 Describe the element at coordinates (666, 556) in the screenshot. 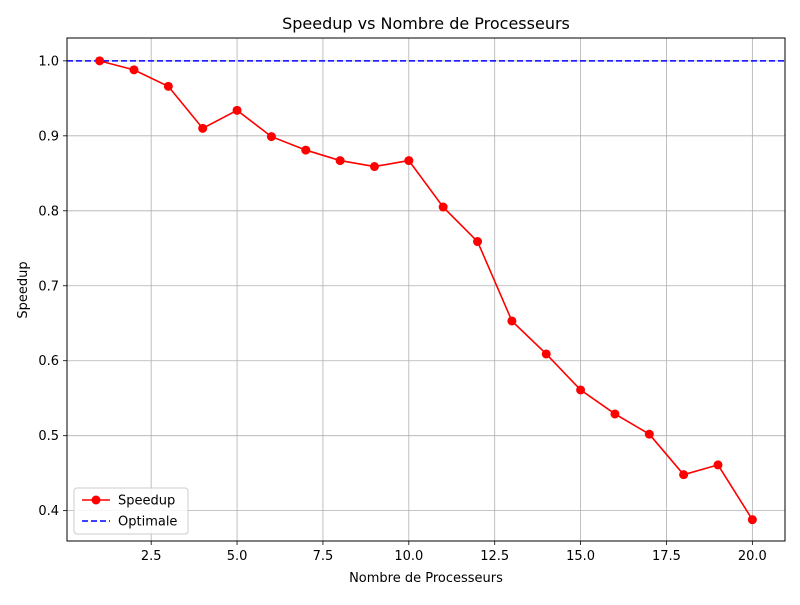

I see `x-tick-label: 17.5` at that location.